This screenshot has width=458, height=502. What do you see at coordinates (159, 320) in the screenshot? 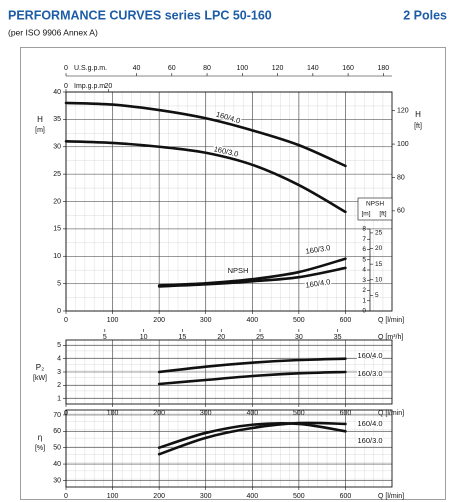
I see `x-tick-label: 200` at bounding box center [159, 320].